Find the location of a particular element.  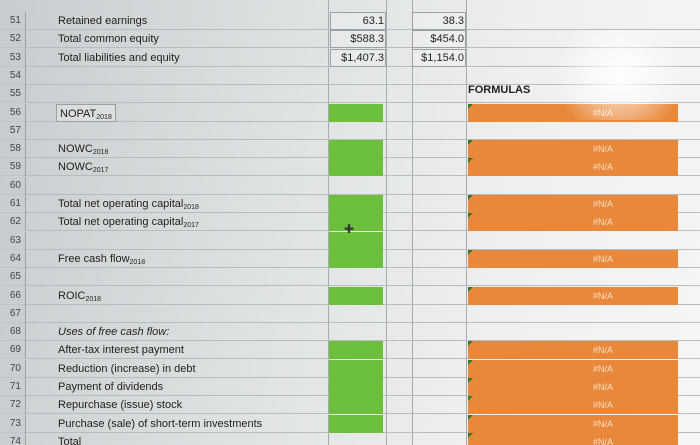

row-label: Repurchase (issue) stock is located at coordinates (120, 405).